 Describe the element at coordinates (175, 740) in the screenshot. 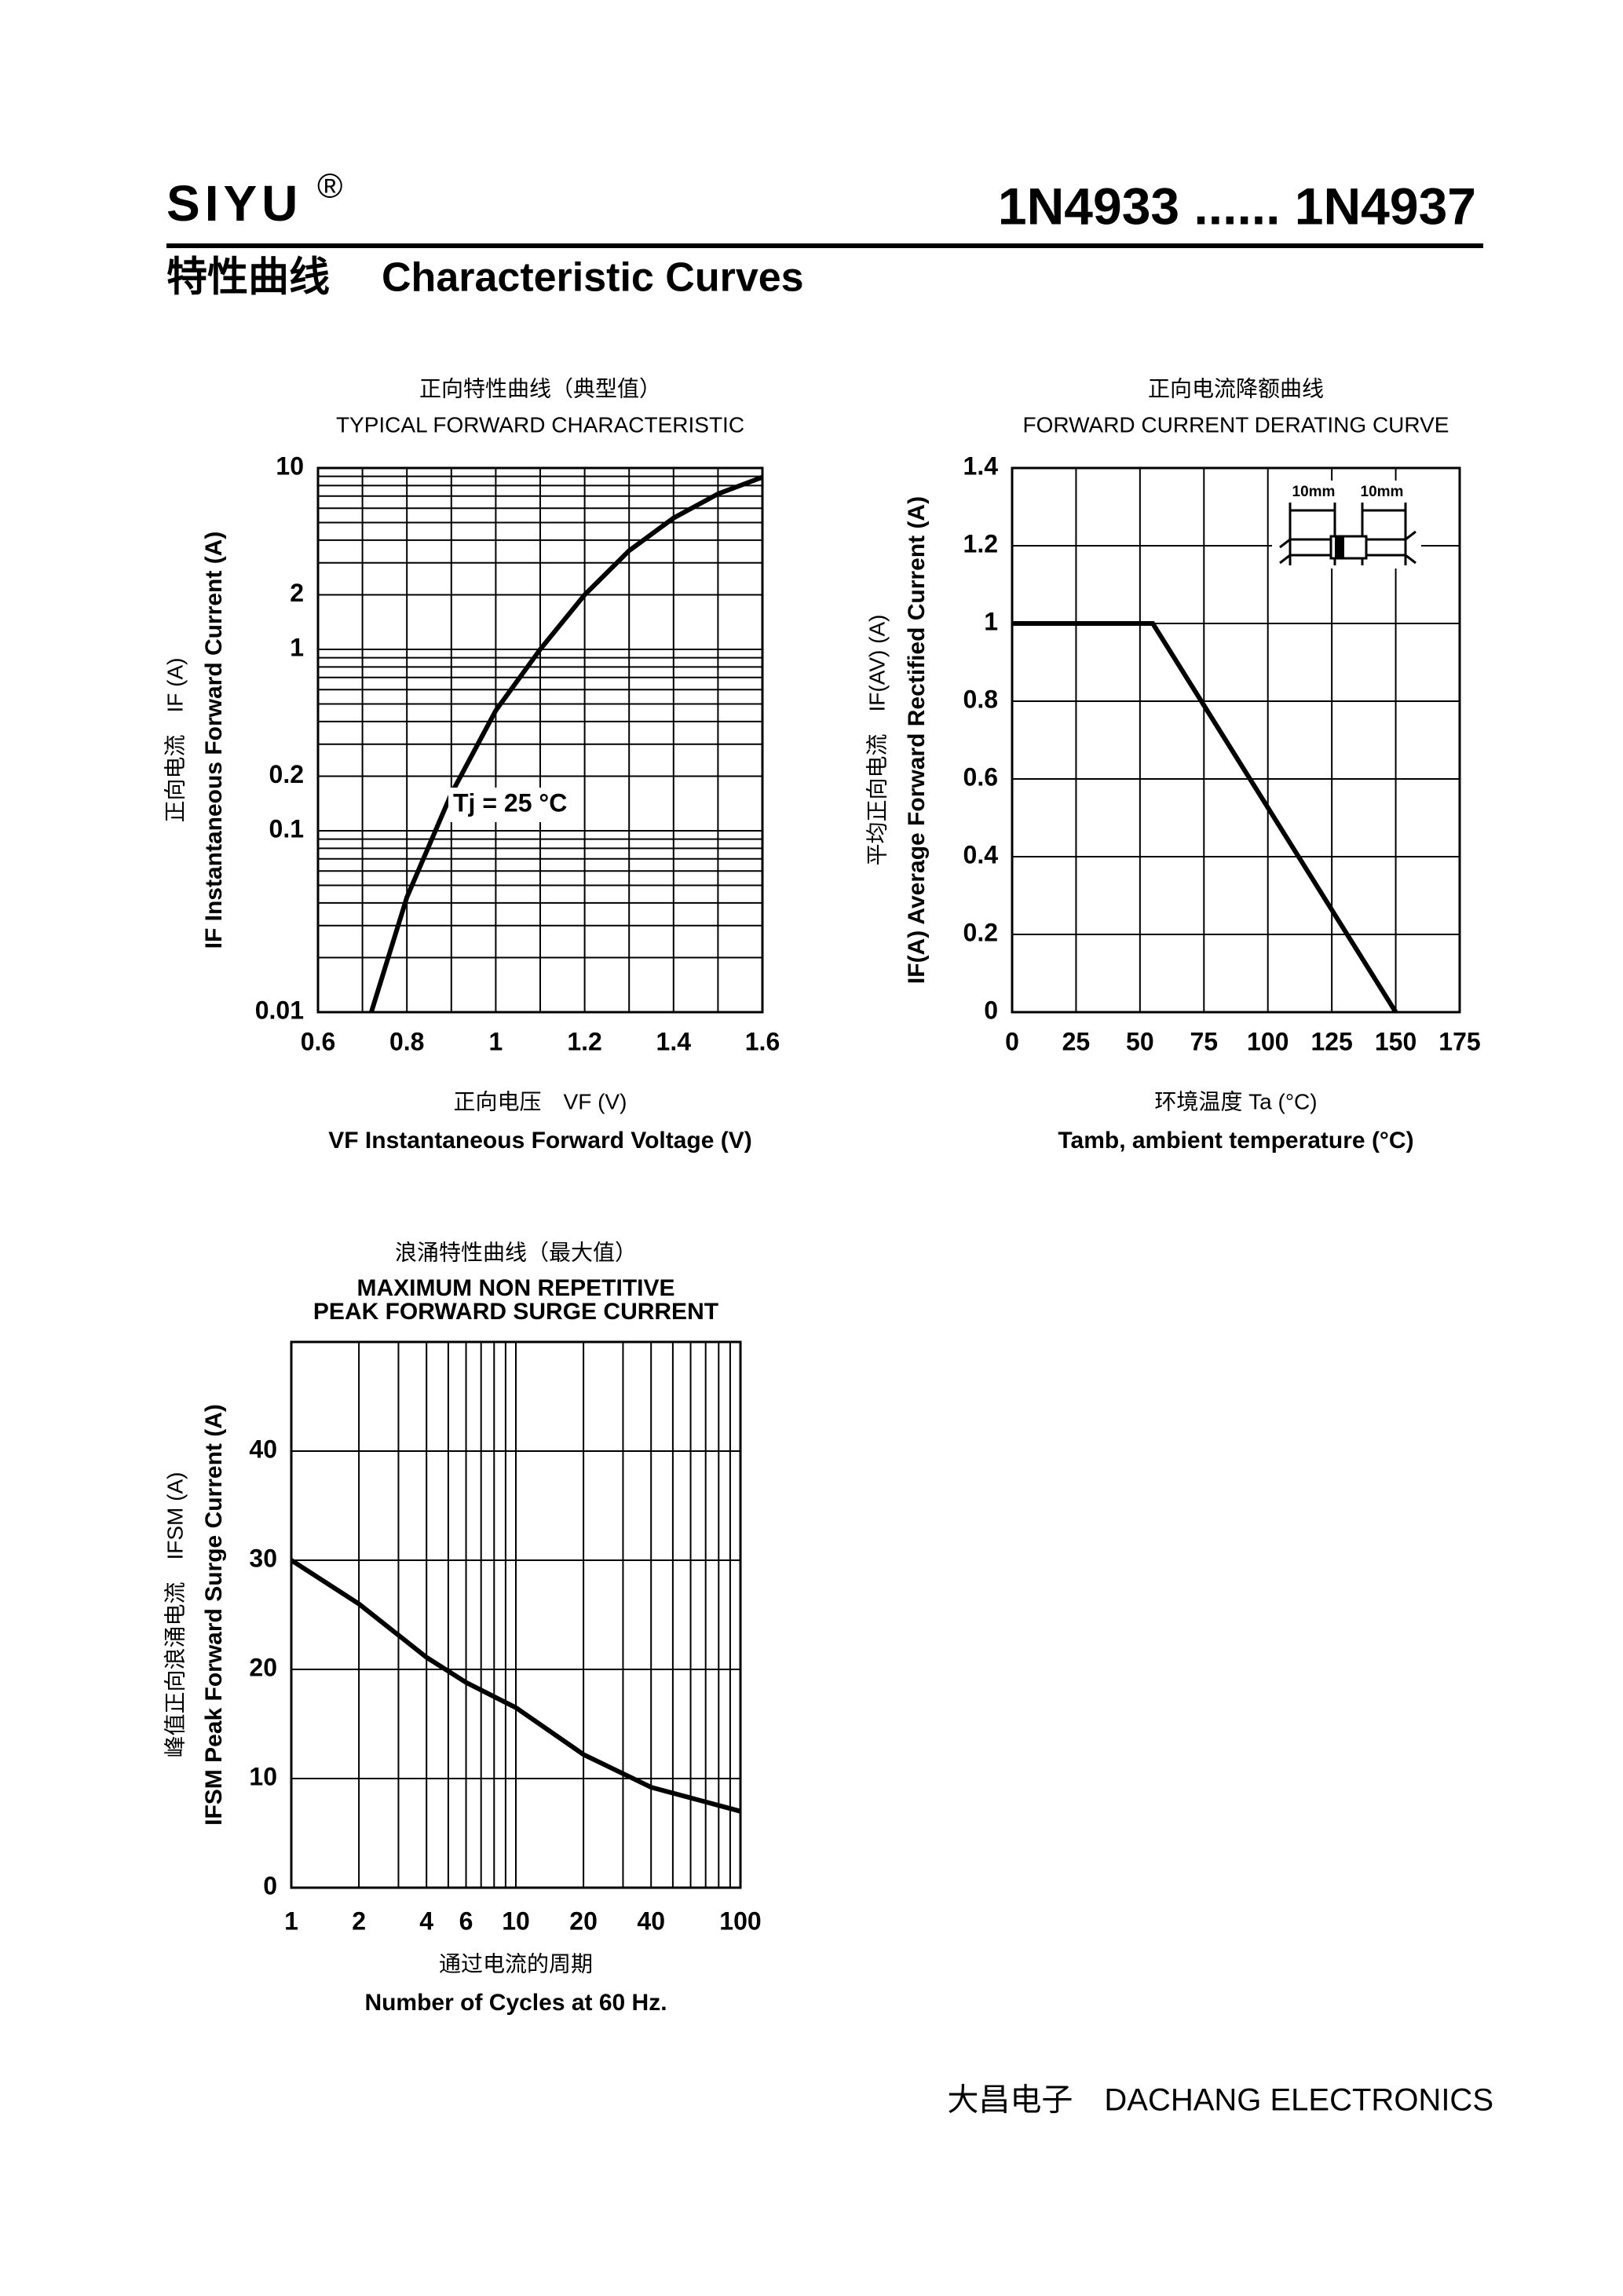

I see `y-axis-label: 正向电流 IF (A)` at that location.